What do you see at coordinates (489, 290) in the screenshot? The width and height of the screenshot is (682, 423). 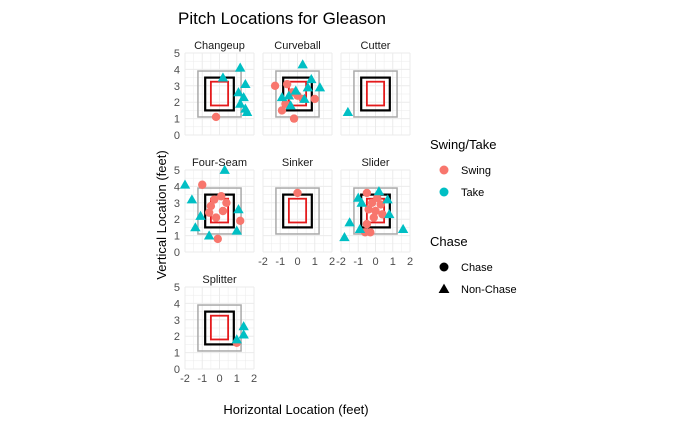 I see `legend-label-non-chase: Non-Chase` at bounding box center [489, 290].